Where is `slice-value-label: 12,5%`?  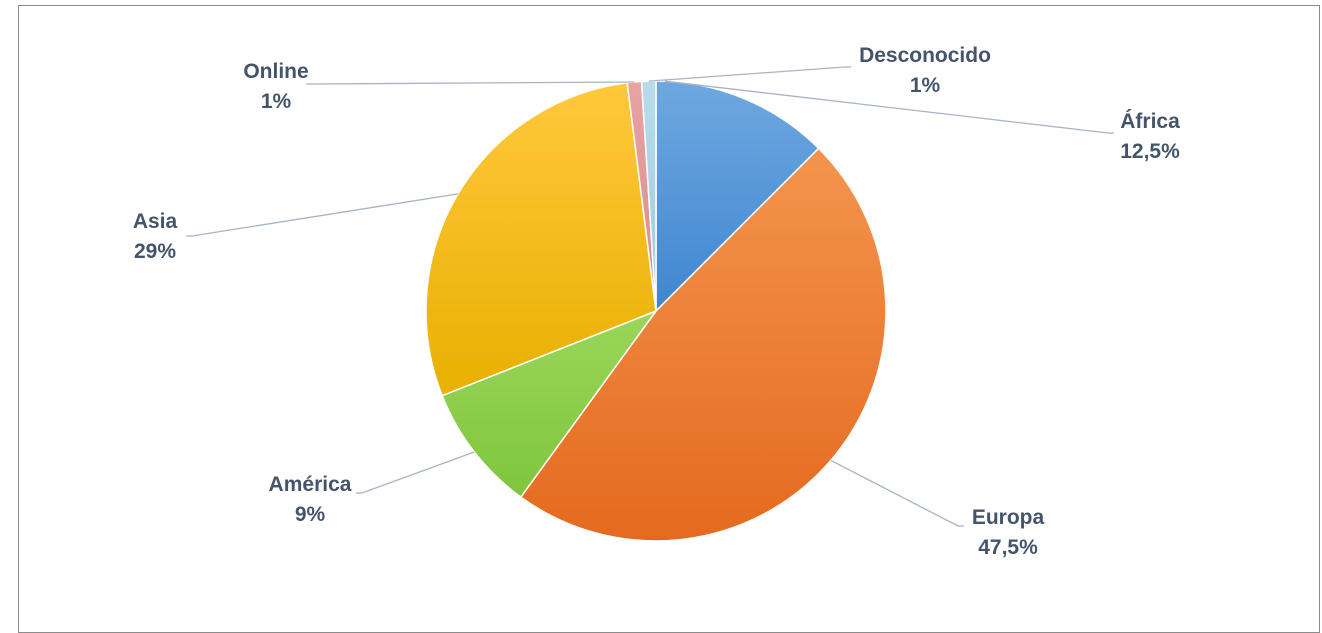
slice-value-label: 12,5% is located at coordinates (1150, 151).